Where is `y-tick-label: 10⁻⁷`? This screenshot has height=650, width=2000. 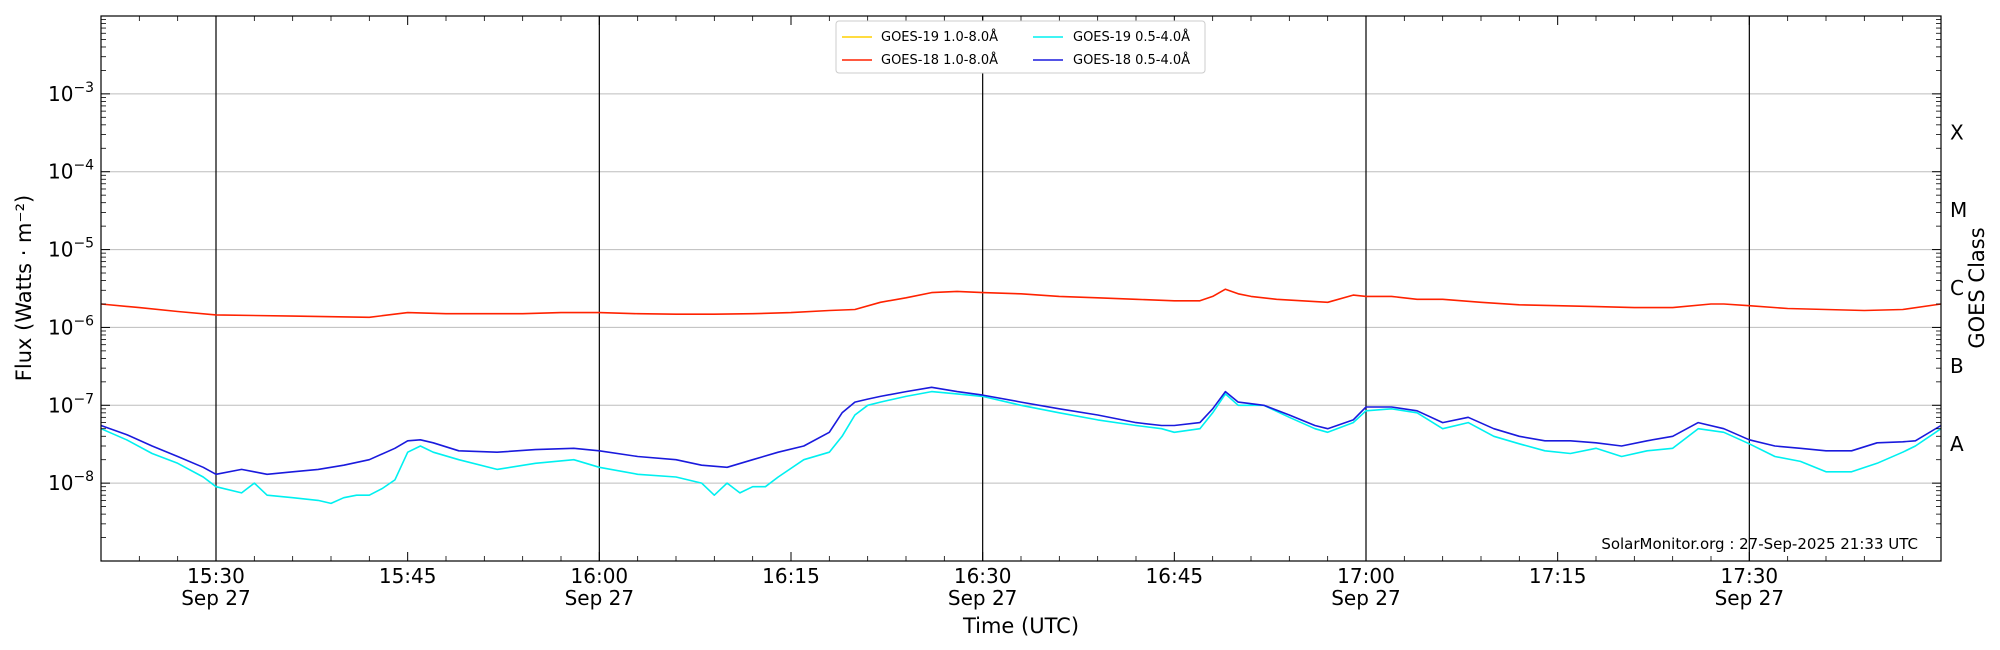 y-tick-label: 10⁻⁷ is located at coordinates (71, 404).